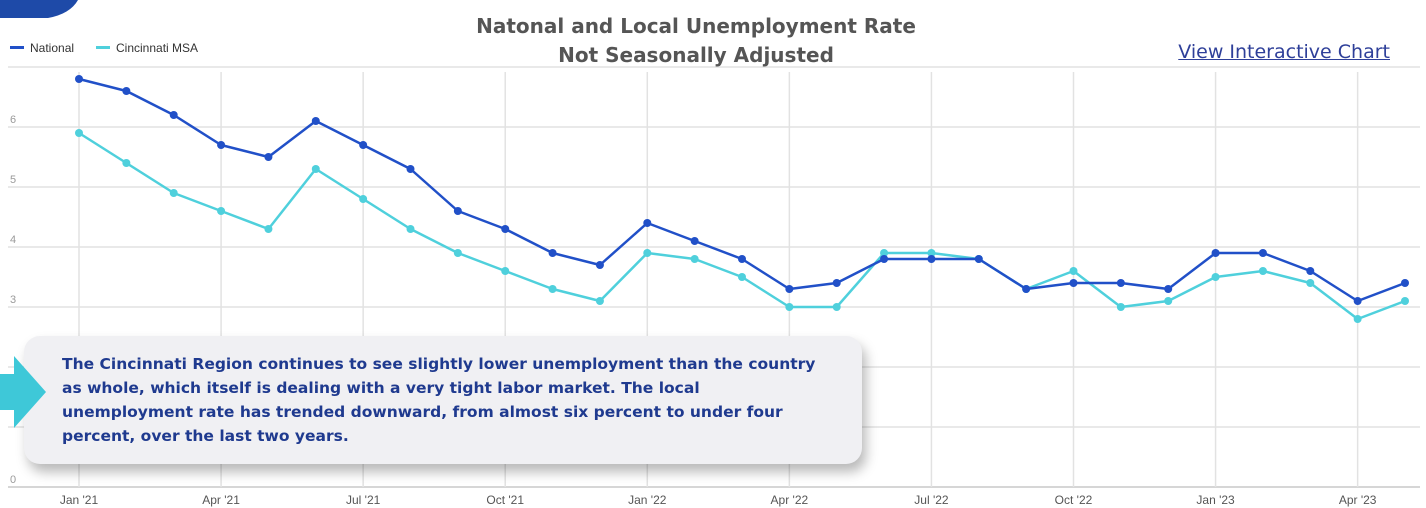 The height and width of the screenshot is (508, 1426). I want to click on x-tick-label: Apr '23, so click(1358, 500).